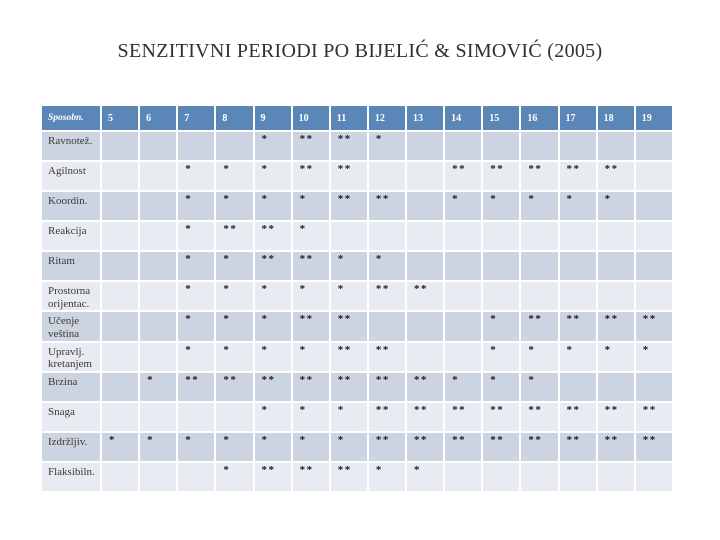 The height and width of the screenshot is (540, 720). What do you see at coordinates (463, 446) in the screenshot?
I see `mark-cell-age-14: **` at bounding box center [463, 446].